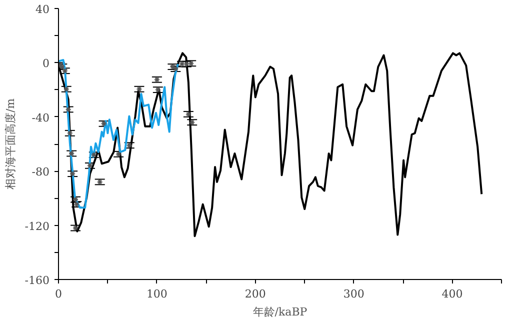  I want to click on y-tick-label: -80, so click(41, 172).